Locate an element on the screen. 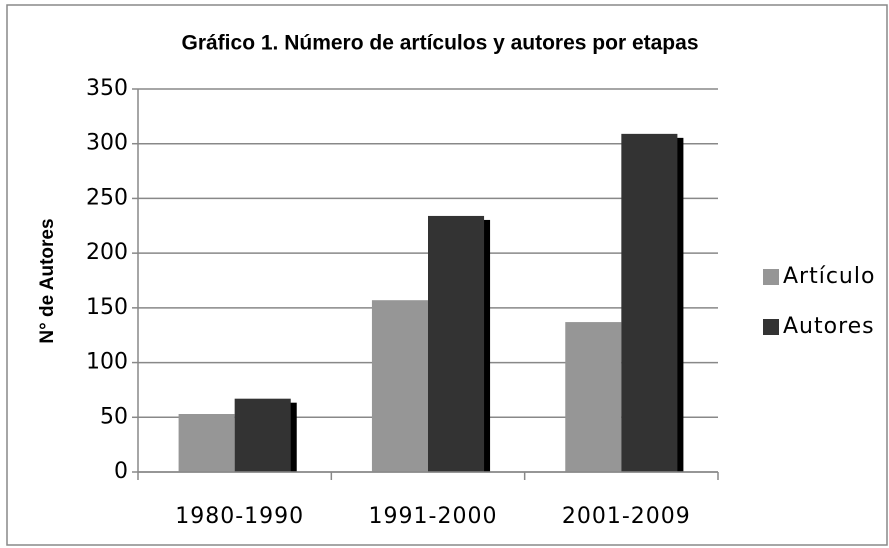 This screenshot has width=889, height=548. y-tick-label: 50 is located at coordinates (114, 416).